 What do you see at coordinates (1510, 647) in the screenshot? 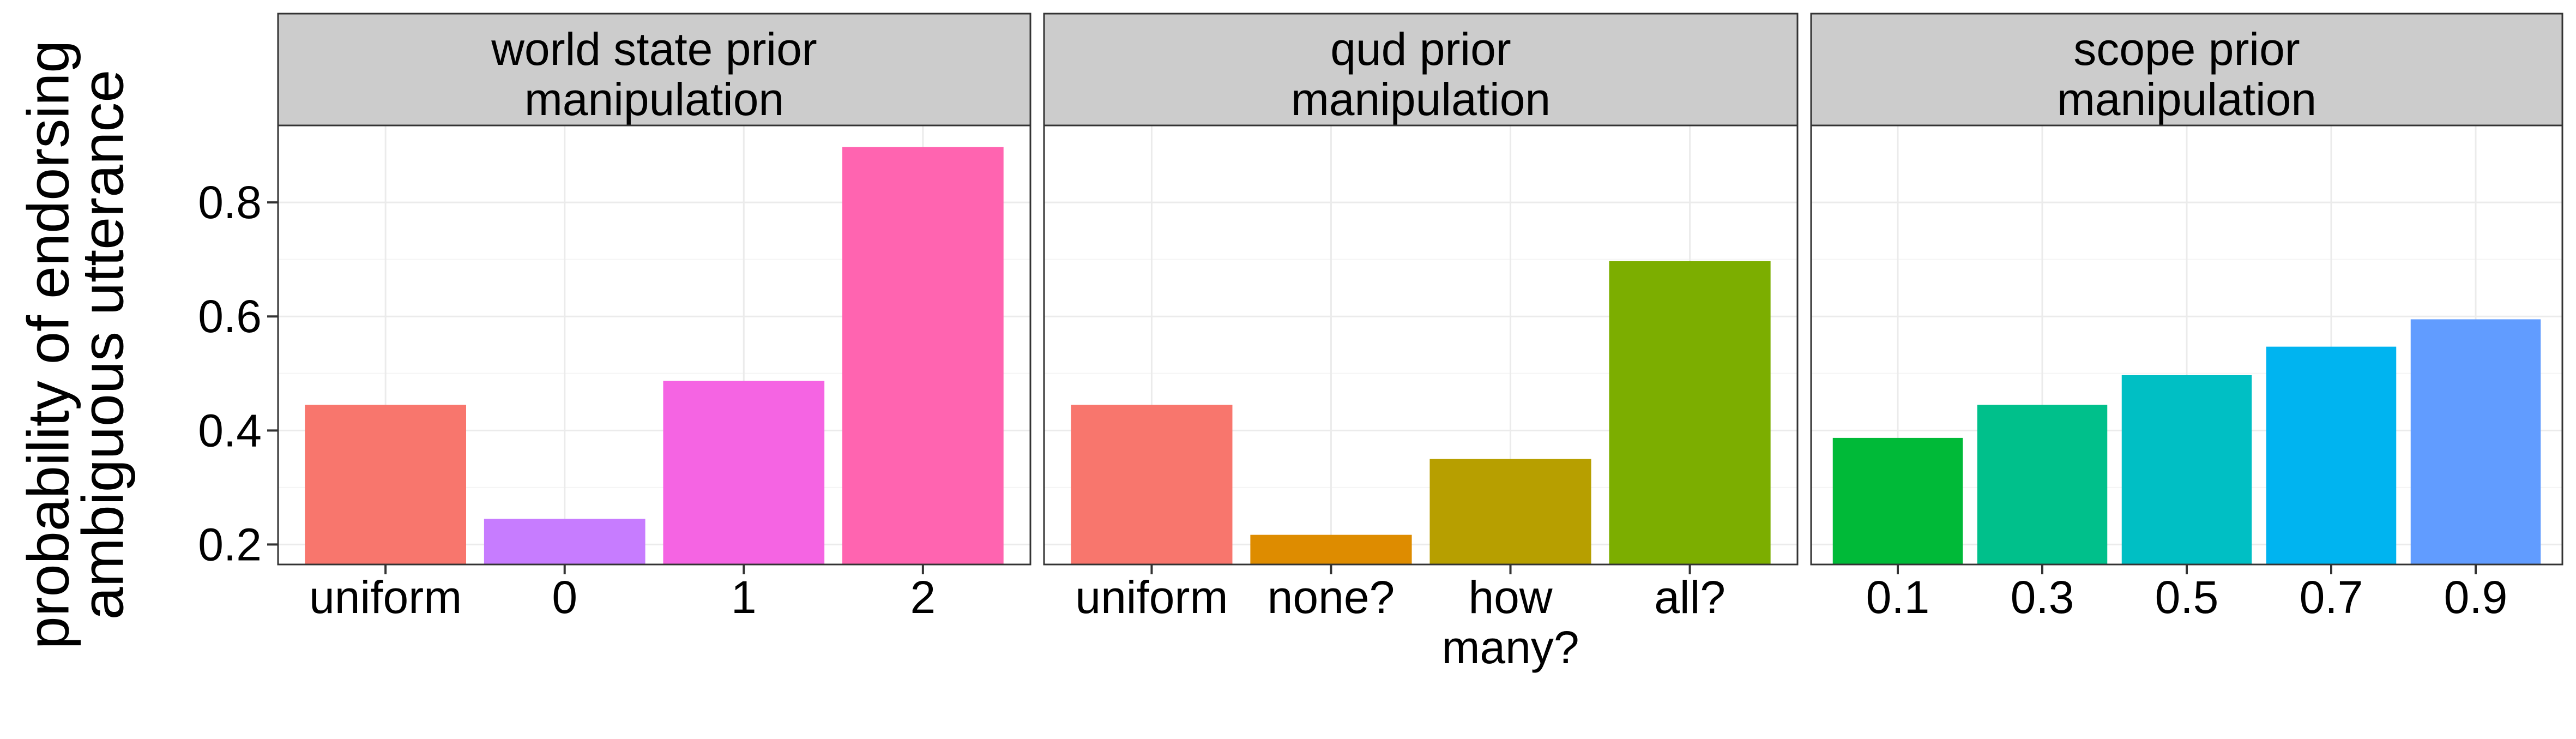
I see `x-tick-label: many?` at bounding box center [1510, 647].